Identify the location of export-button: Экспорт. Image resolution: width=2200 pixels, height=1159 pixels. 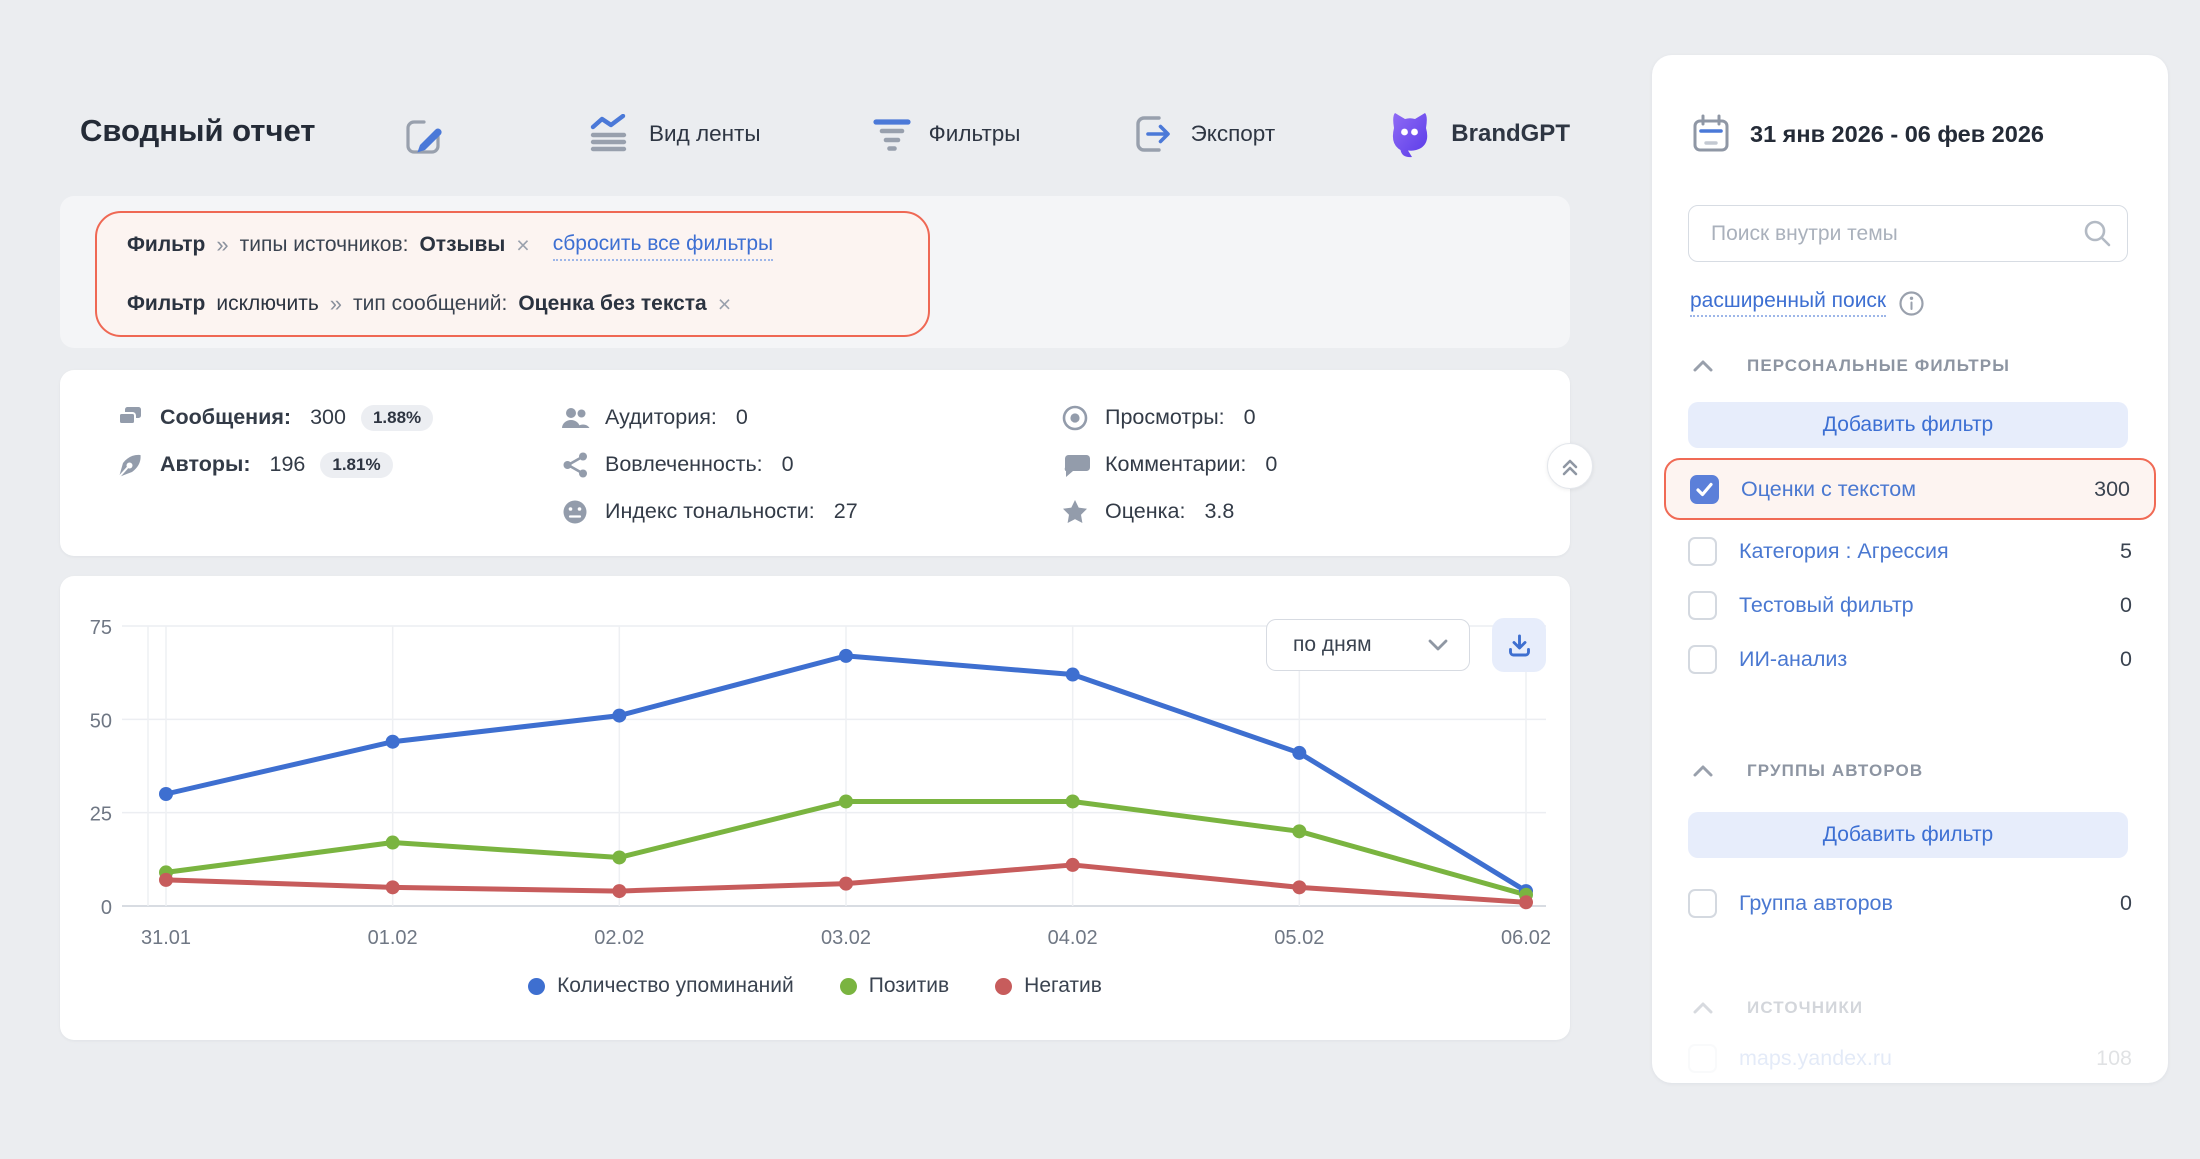
(1203, 134).